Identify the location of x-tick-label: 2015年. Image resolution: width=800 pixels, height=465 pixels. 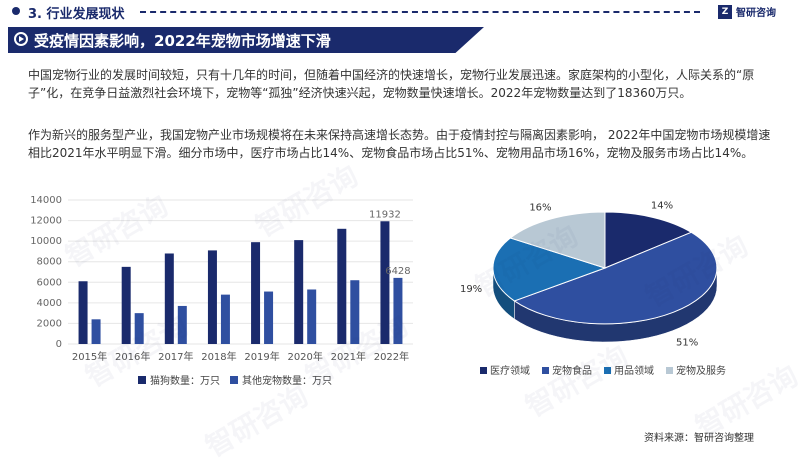
(89, 356).